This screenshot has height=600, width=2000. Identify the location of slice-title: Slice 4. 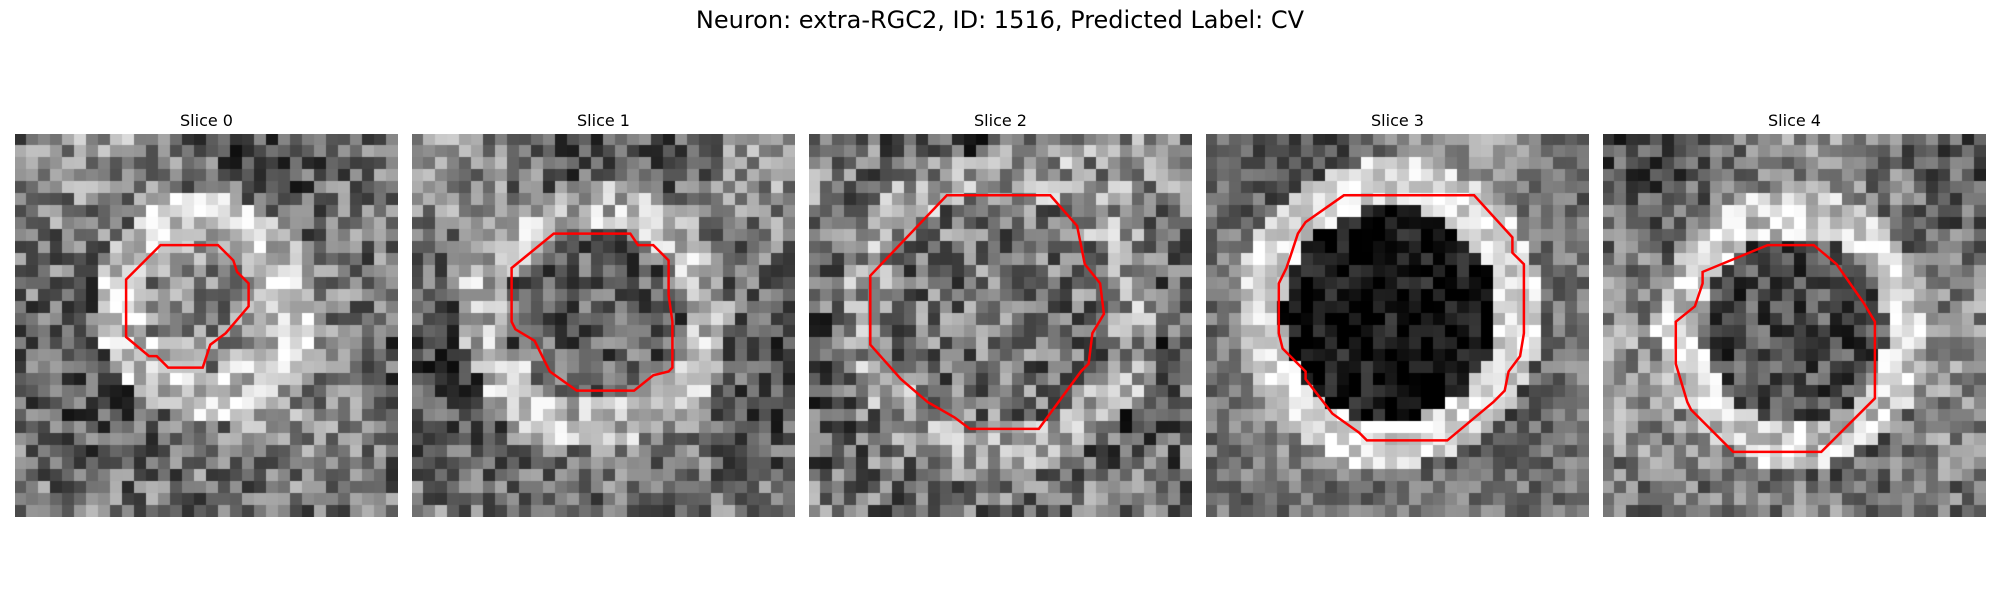
(1794, 120).